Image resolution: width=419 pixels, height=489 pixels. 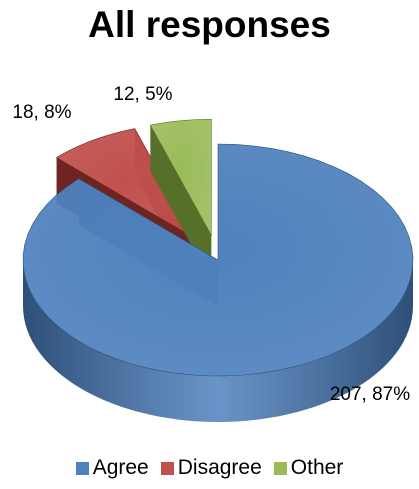 What do you see at coordinates (126, 184) in the screenshot?
I see `pie-top-disagree` at bounding box center [126, 184].